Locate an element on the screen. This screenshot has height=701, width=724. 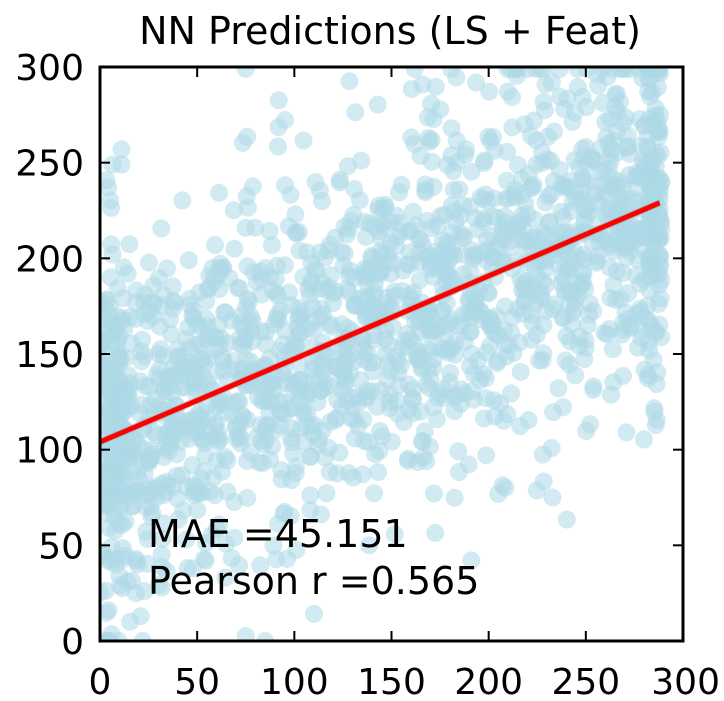
y-tick-label: 150 is located at coordinates (49, 355).